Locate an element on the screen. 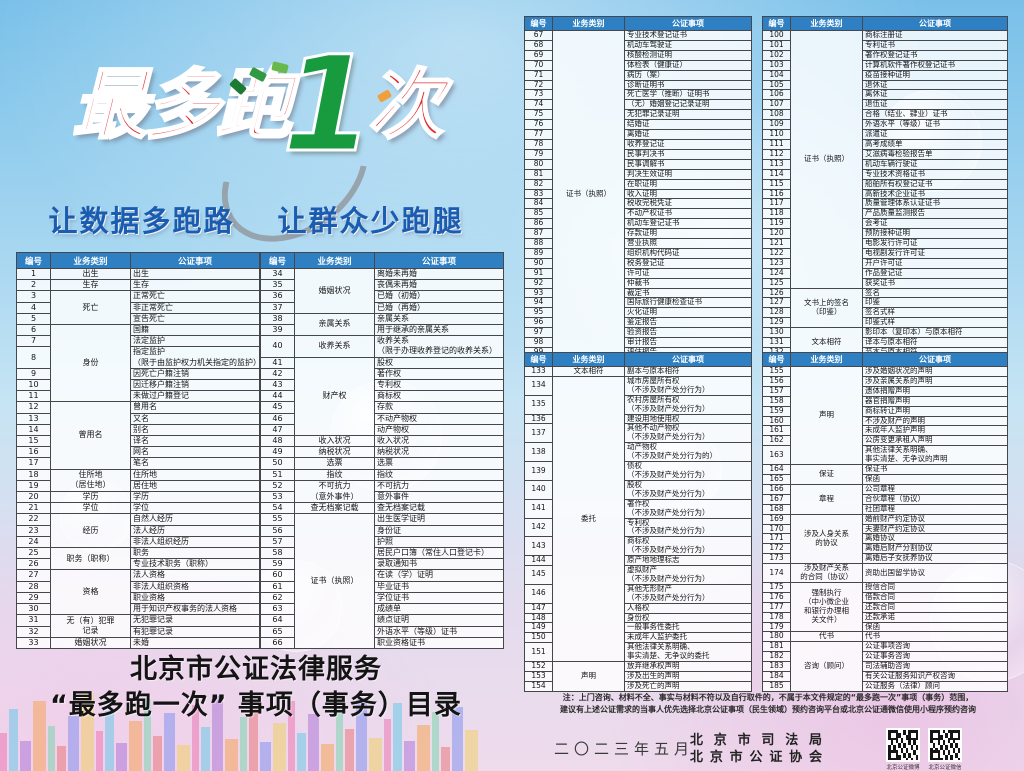 This screenshot has height=771, width=1024. notary-item: 印鉴式样 is located at coordinates (935, 323).